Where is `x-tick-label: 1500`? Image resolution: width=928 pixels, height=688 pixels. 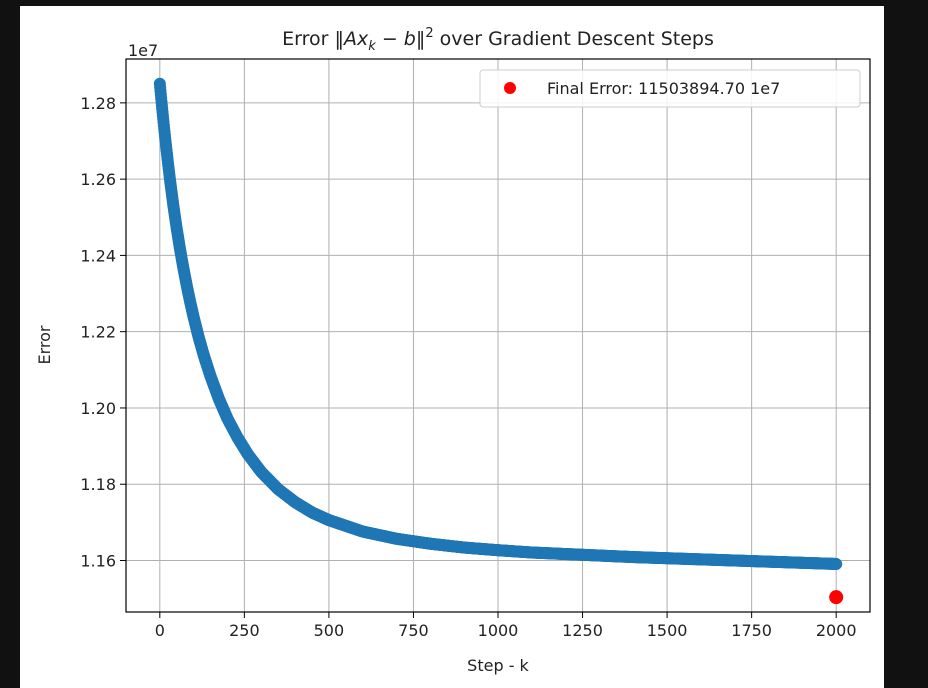 x-tick-label: 1500 is located at coordinates (667, 630).